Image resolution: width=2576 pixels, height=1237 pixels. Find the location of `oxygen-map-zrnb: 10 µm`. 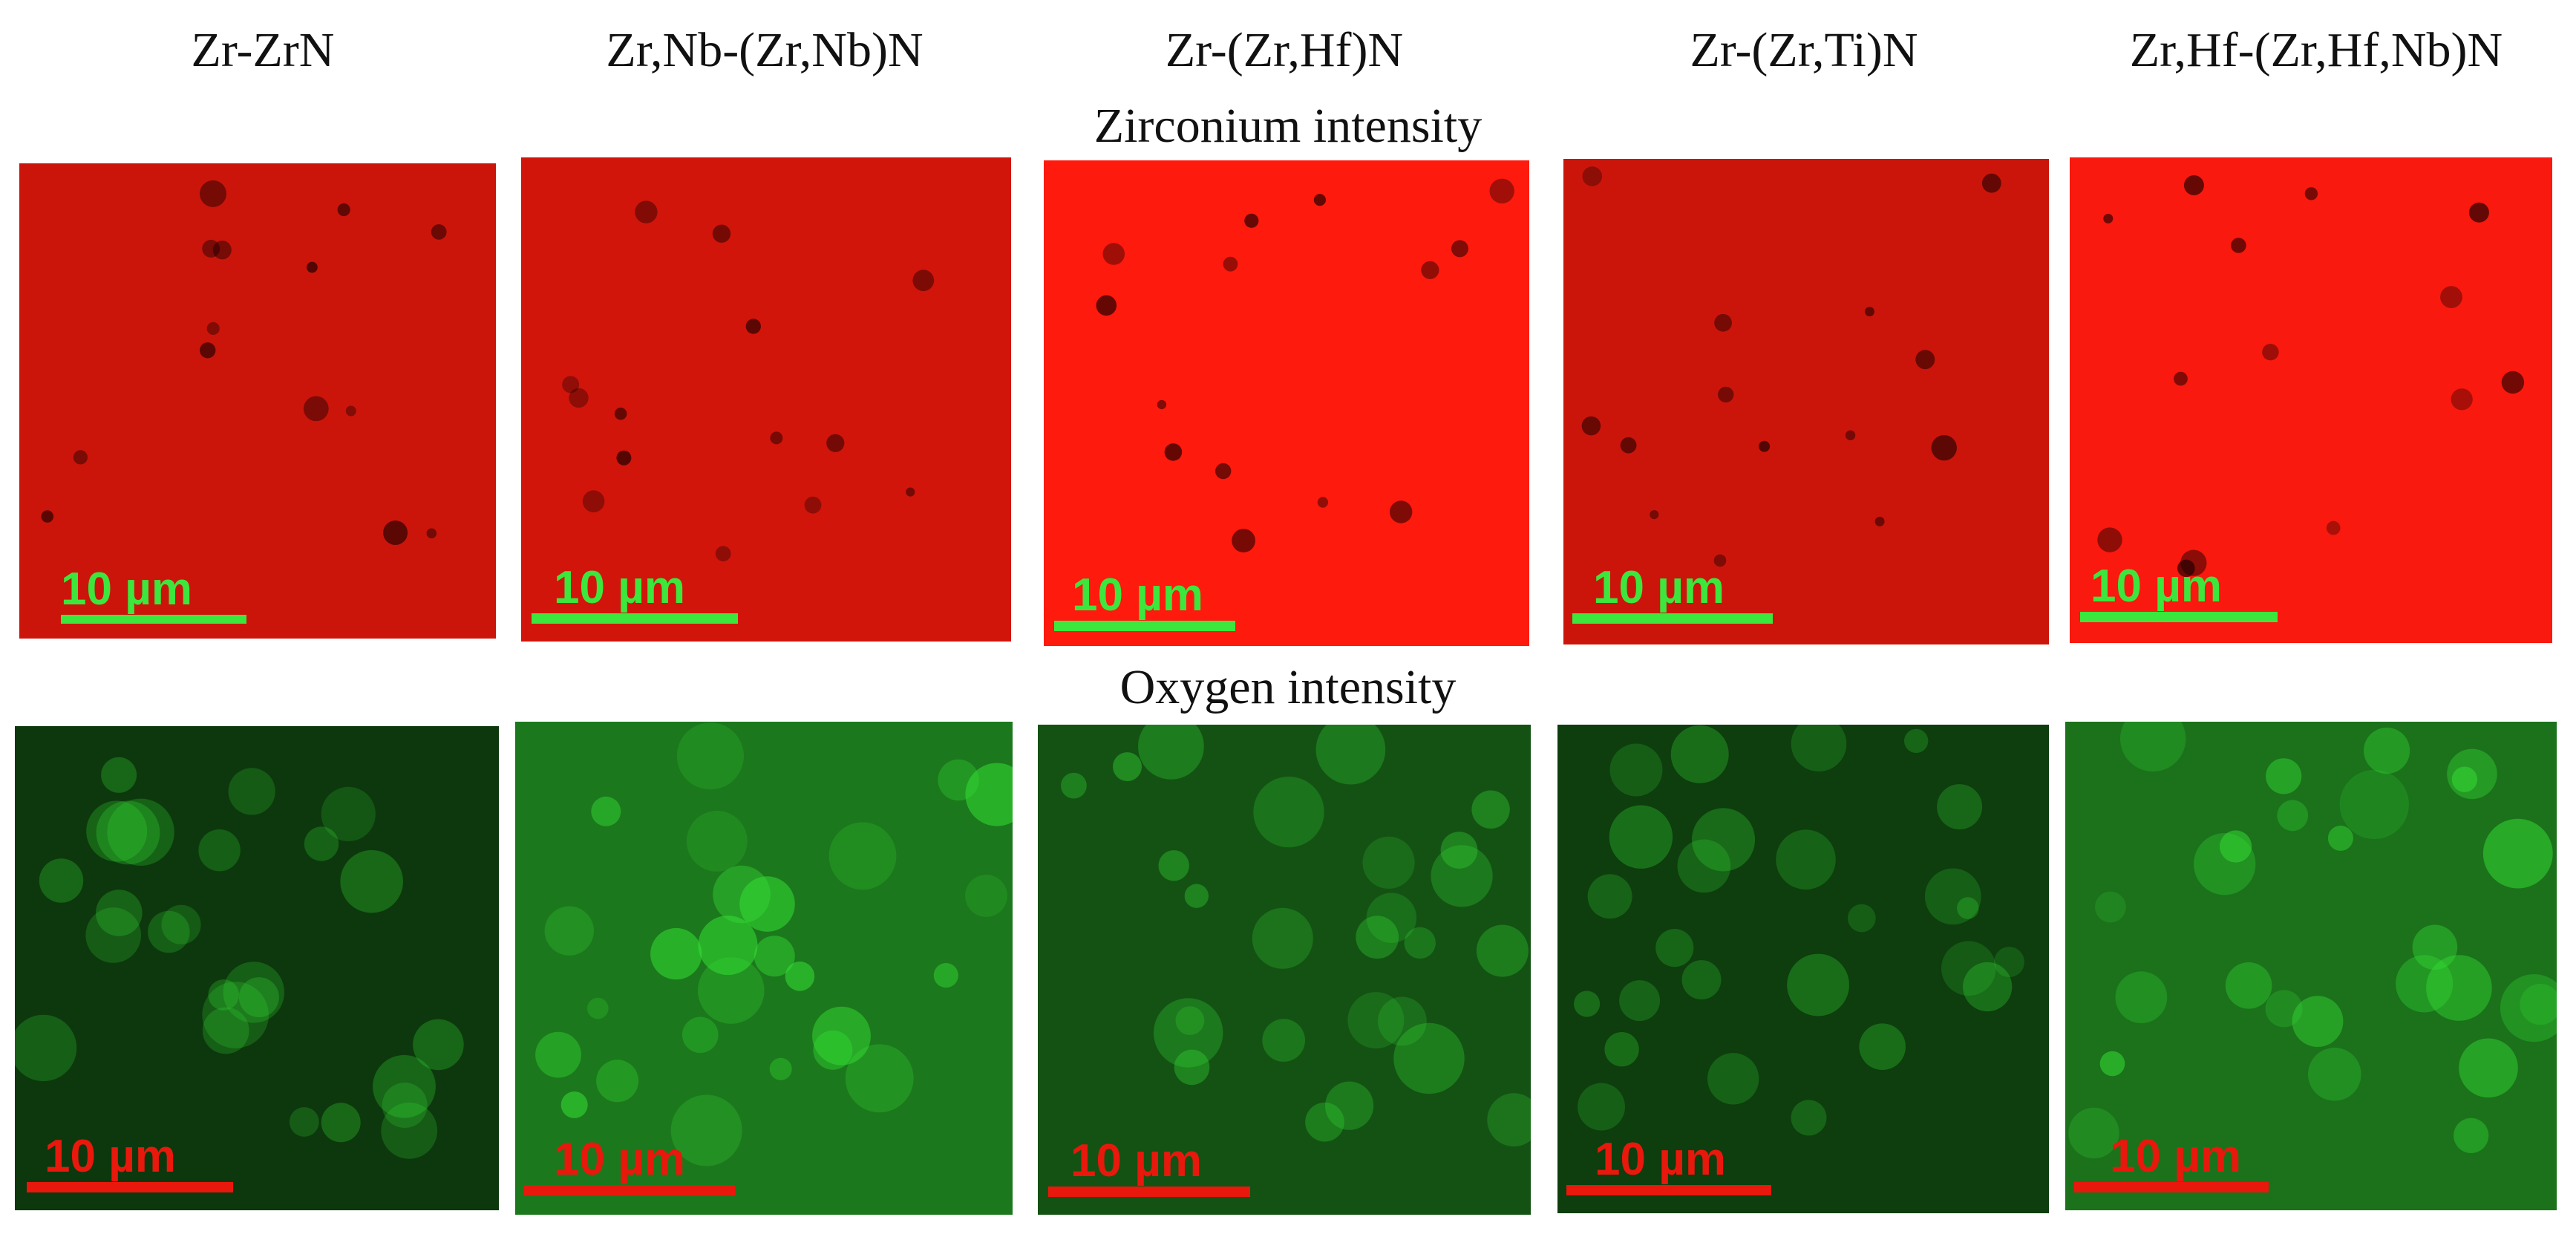

oxygen-map-zrnb: 10 µm is located at coordinates (764, 968).